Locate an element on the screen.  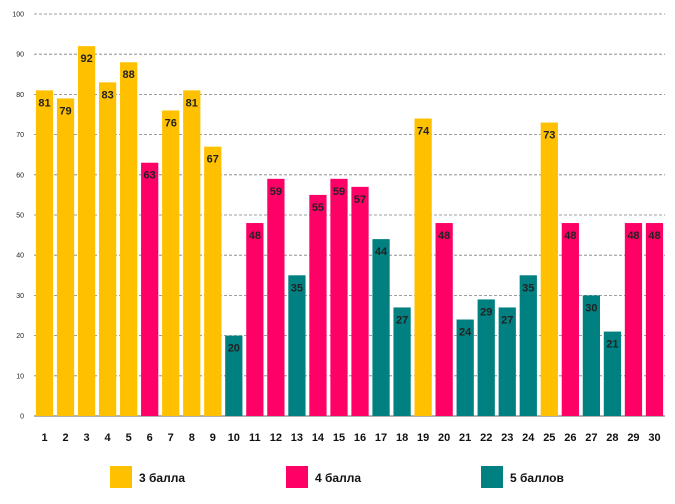
x-tick-label: 26 is located at coordinates (570, 438).